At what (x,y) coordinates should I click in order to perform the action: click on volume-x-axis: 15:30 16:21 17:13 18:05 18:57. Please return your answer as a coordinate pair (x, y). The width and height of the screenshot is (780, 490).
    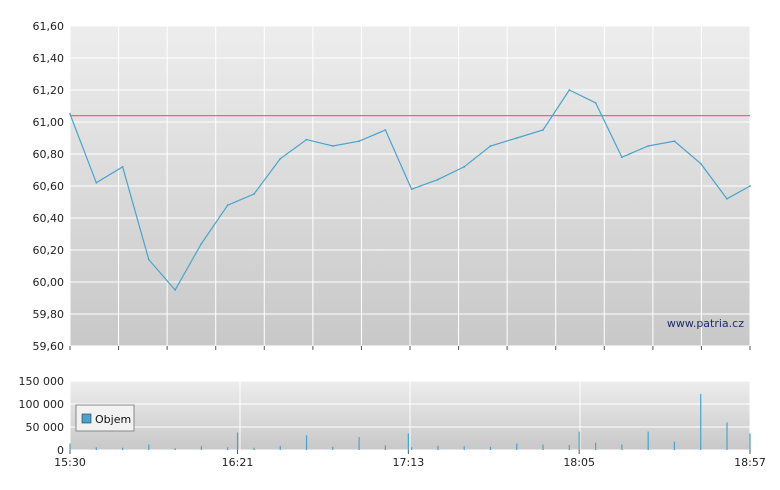
    Looking at the image, I should click on (410, 459).